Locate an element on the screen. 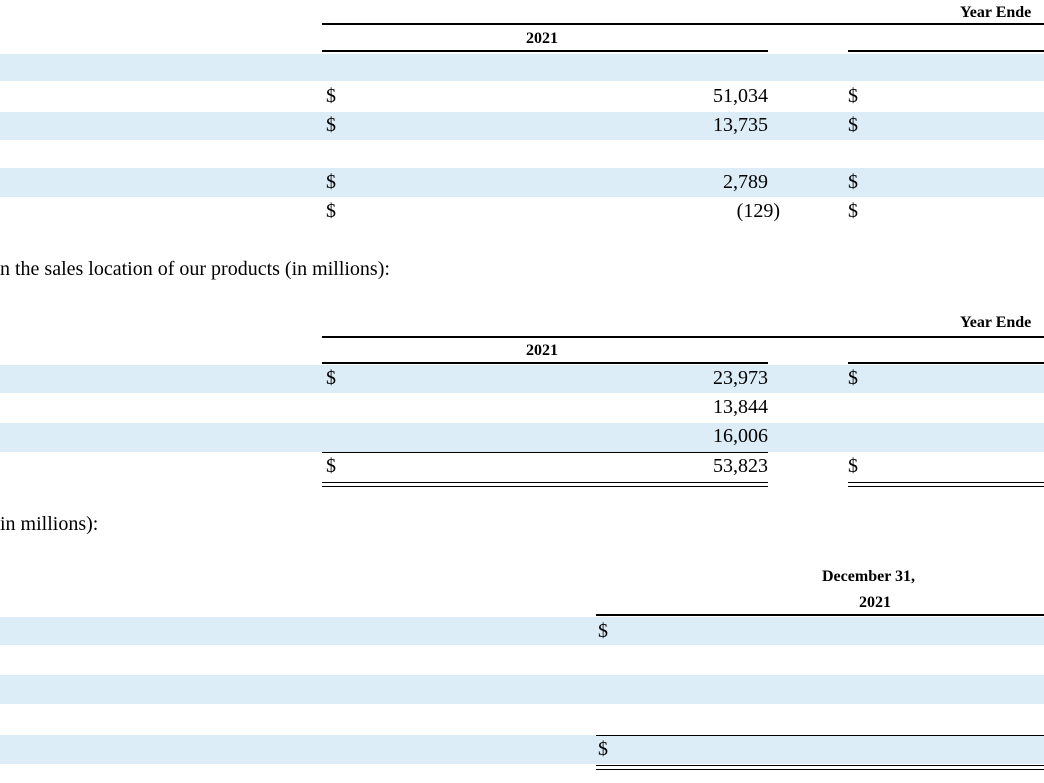  table-2-total-rule is located at coordinates (545, 452).